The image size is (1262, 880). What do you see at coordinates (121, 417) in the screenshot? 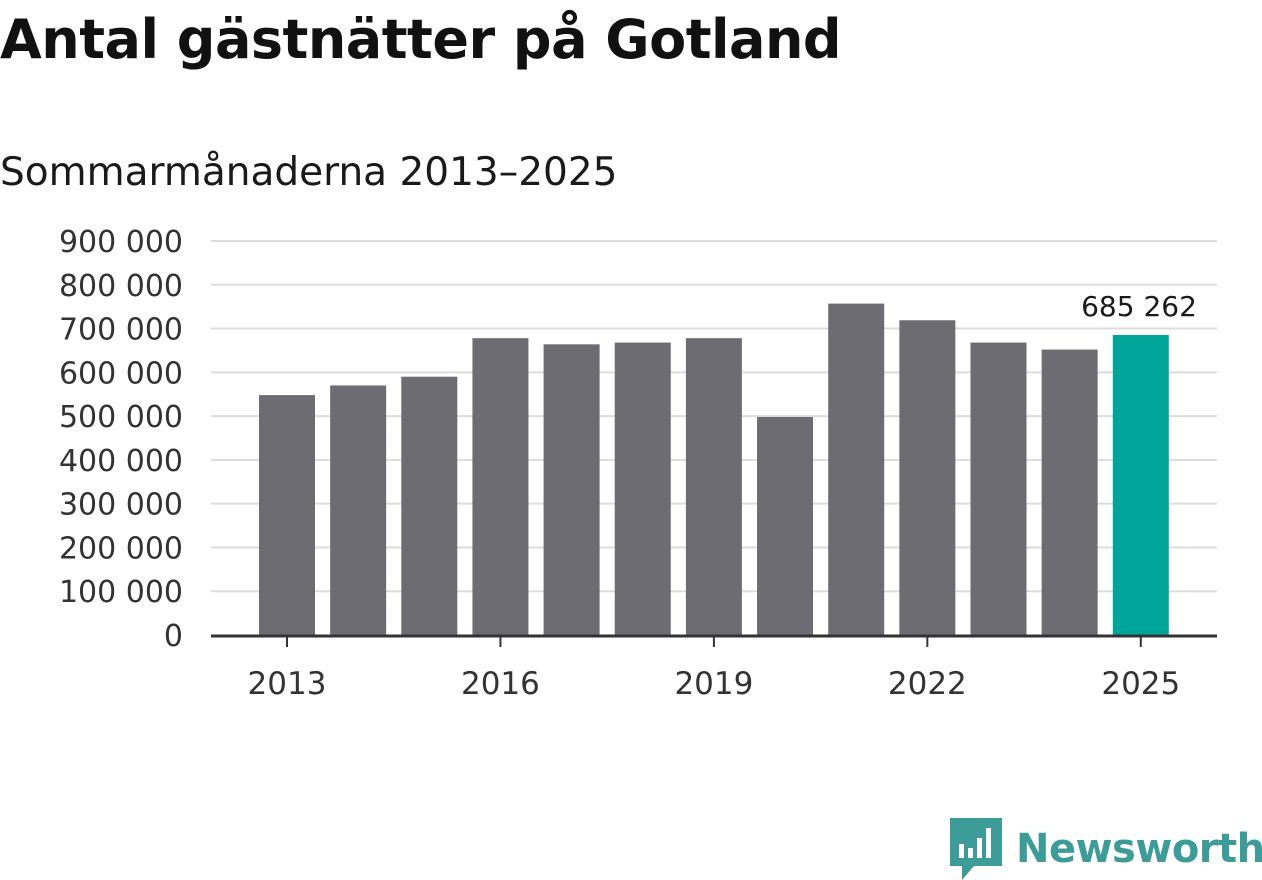
I see `y-tick-label: 500 000` at bounding box center [121, 417].